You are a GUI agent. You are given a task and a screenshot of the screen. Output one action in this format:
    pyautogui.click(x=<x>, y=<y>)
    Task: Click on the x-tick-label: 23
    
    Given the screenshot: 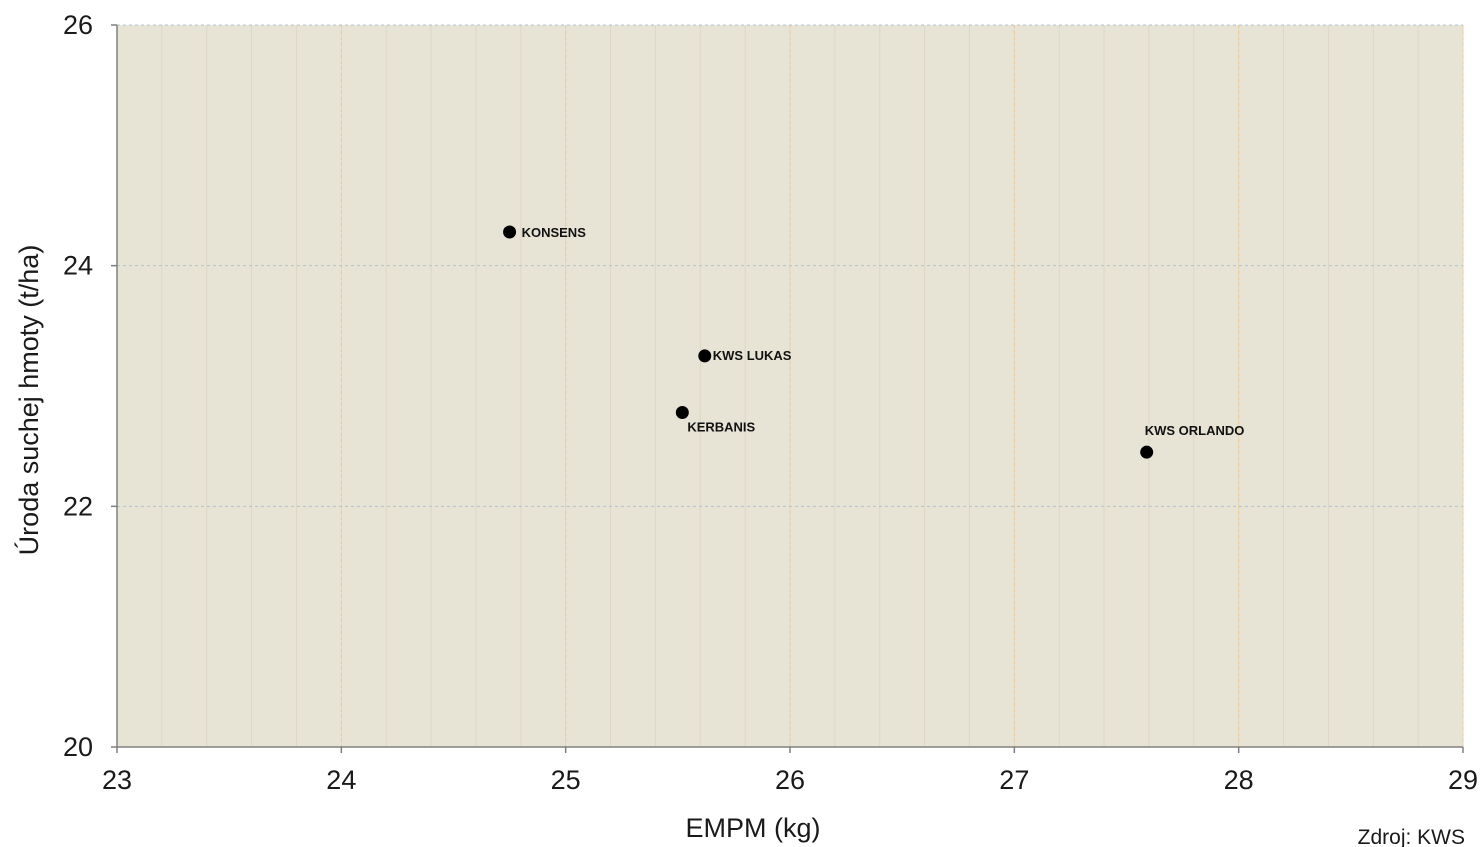 What is the action you would take?
    pyautogui.click(x=117, y=780)
    